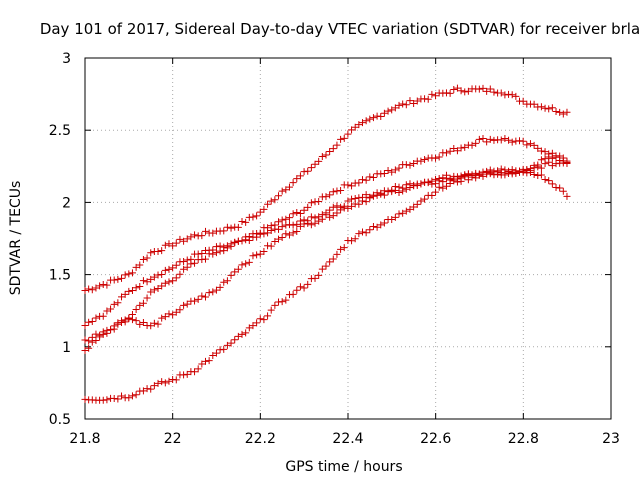  What do you see at coordinates (435, 439) in the screenshot?
I see `x-tick-label: 22.6` at bounding box center [435, 439].